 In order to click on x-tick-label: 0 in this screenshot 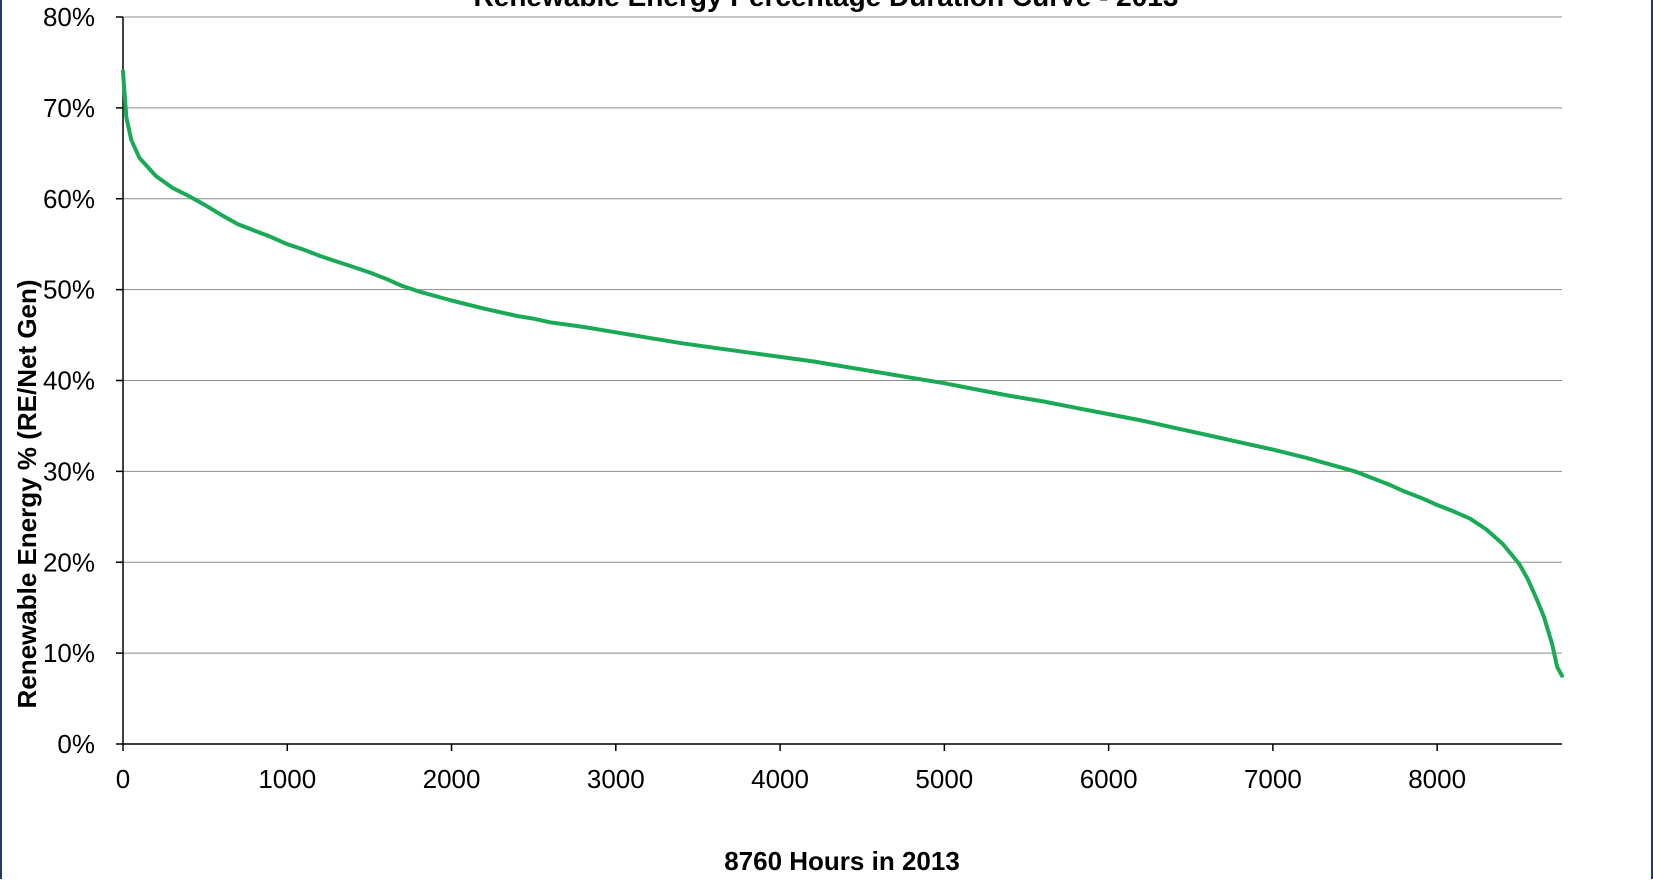, I will do `click(123, 779)`.